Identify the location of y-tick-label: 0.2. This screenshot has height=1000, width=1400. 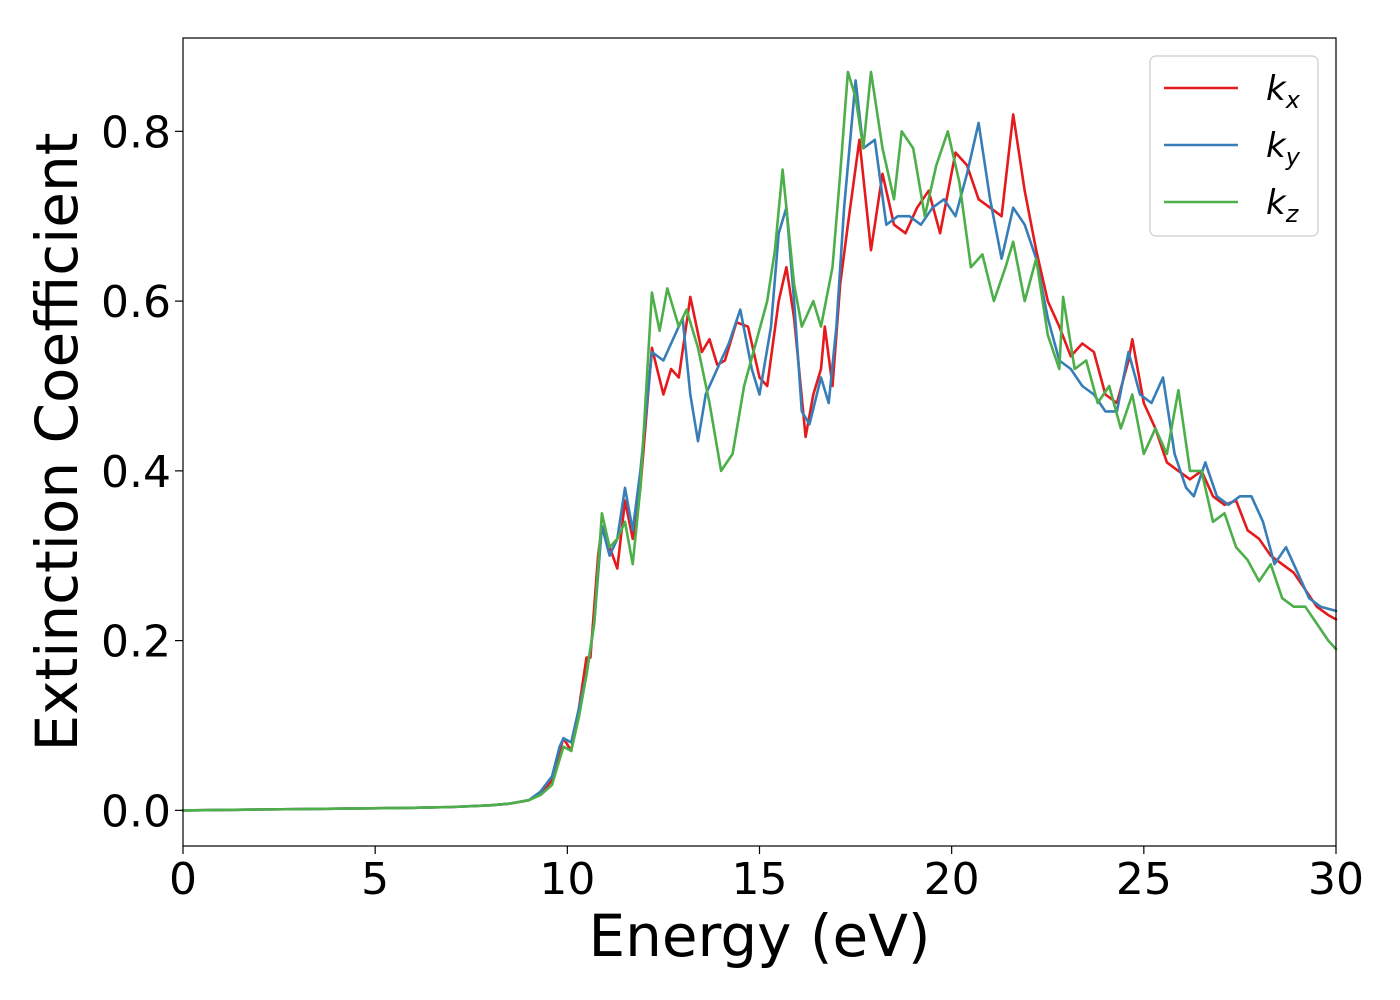
(136, 642).